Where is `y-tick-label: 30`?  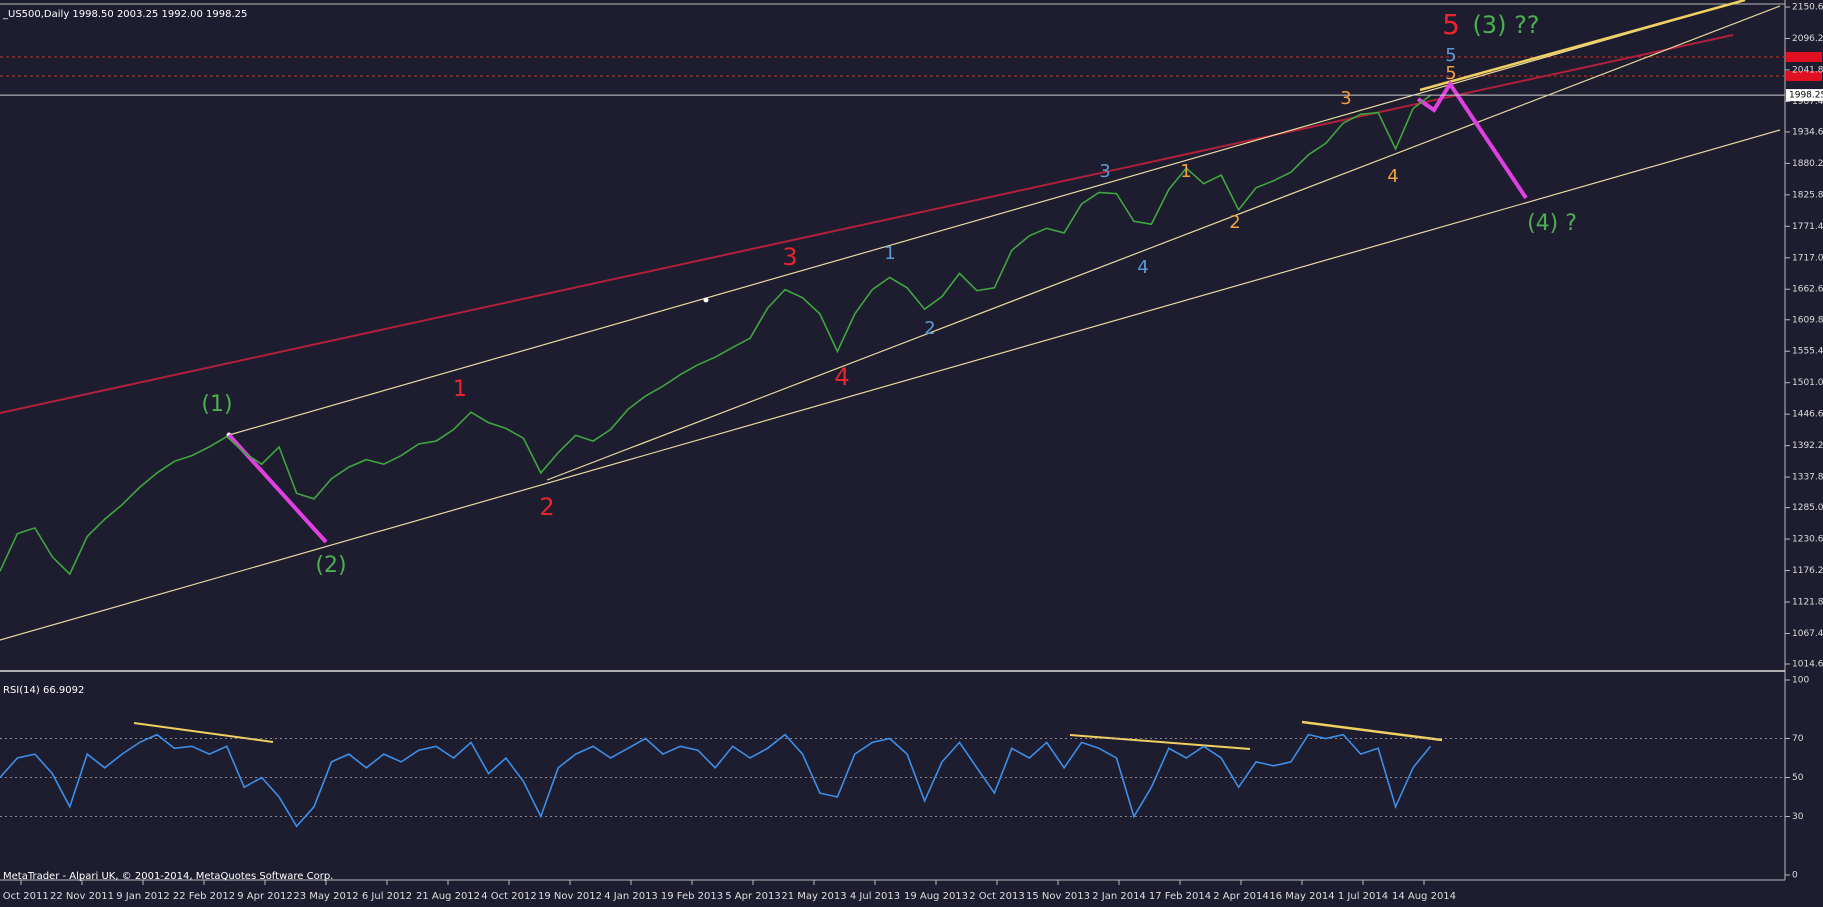 y-tick-label: 30 is located at coordinates (1798, 817).